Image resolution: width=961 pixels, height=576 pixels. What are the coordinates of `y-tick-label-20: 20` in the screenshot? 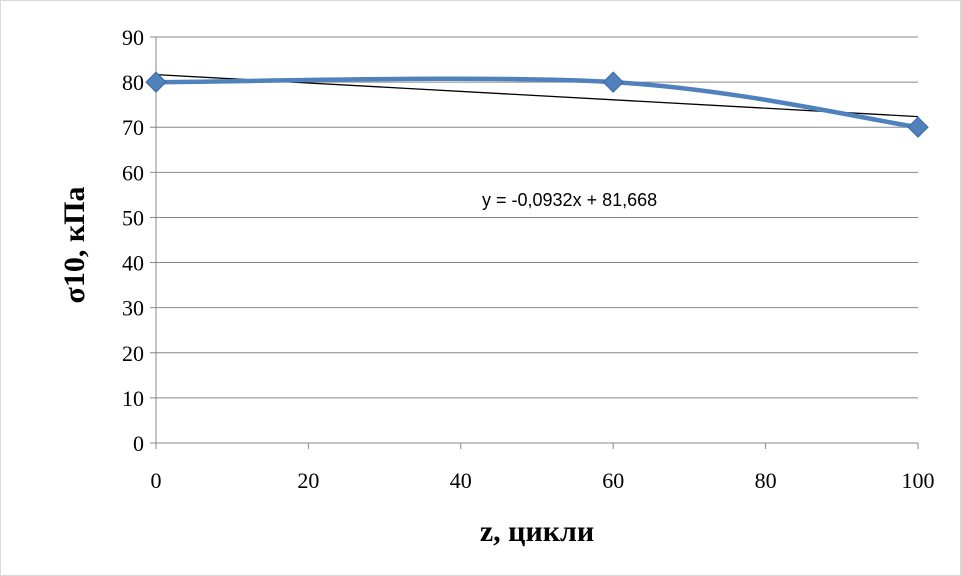 It's located at (133, 353).